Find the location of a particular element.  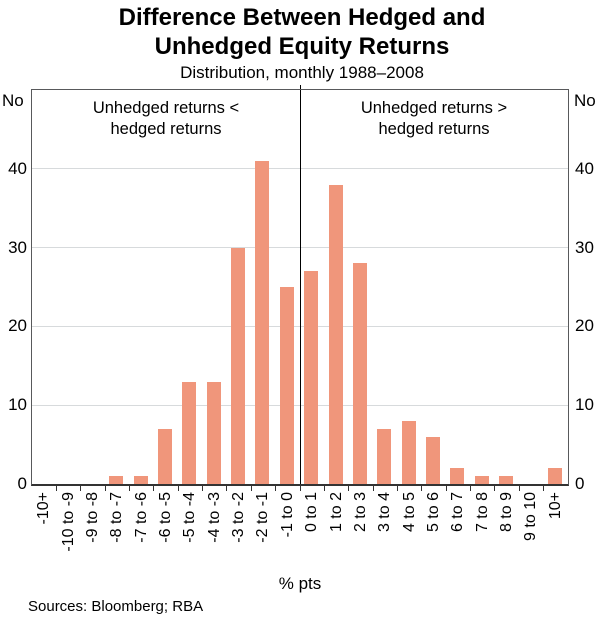

x-tick-label-0 to 1: 0 to 1 is located at coordinates (312, 512).